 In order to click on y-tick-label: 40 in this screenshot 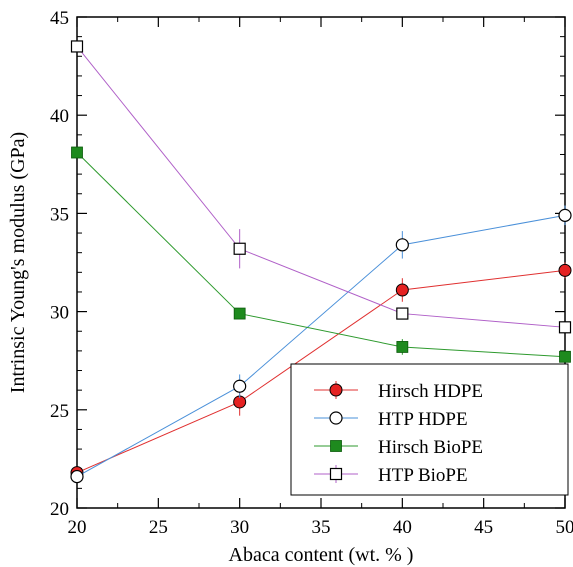, I will do `click(59, 116)`.